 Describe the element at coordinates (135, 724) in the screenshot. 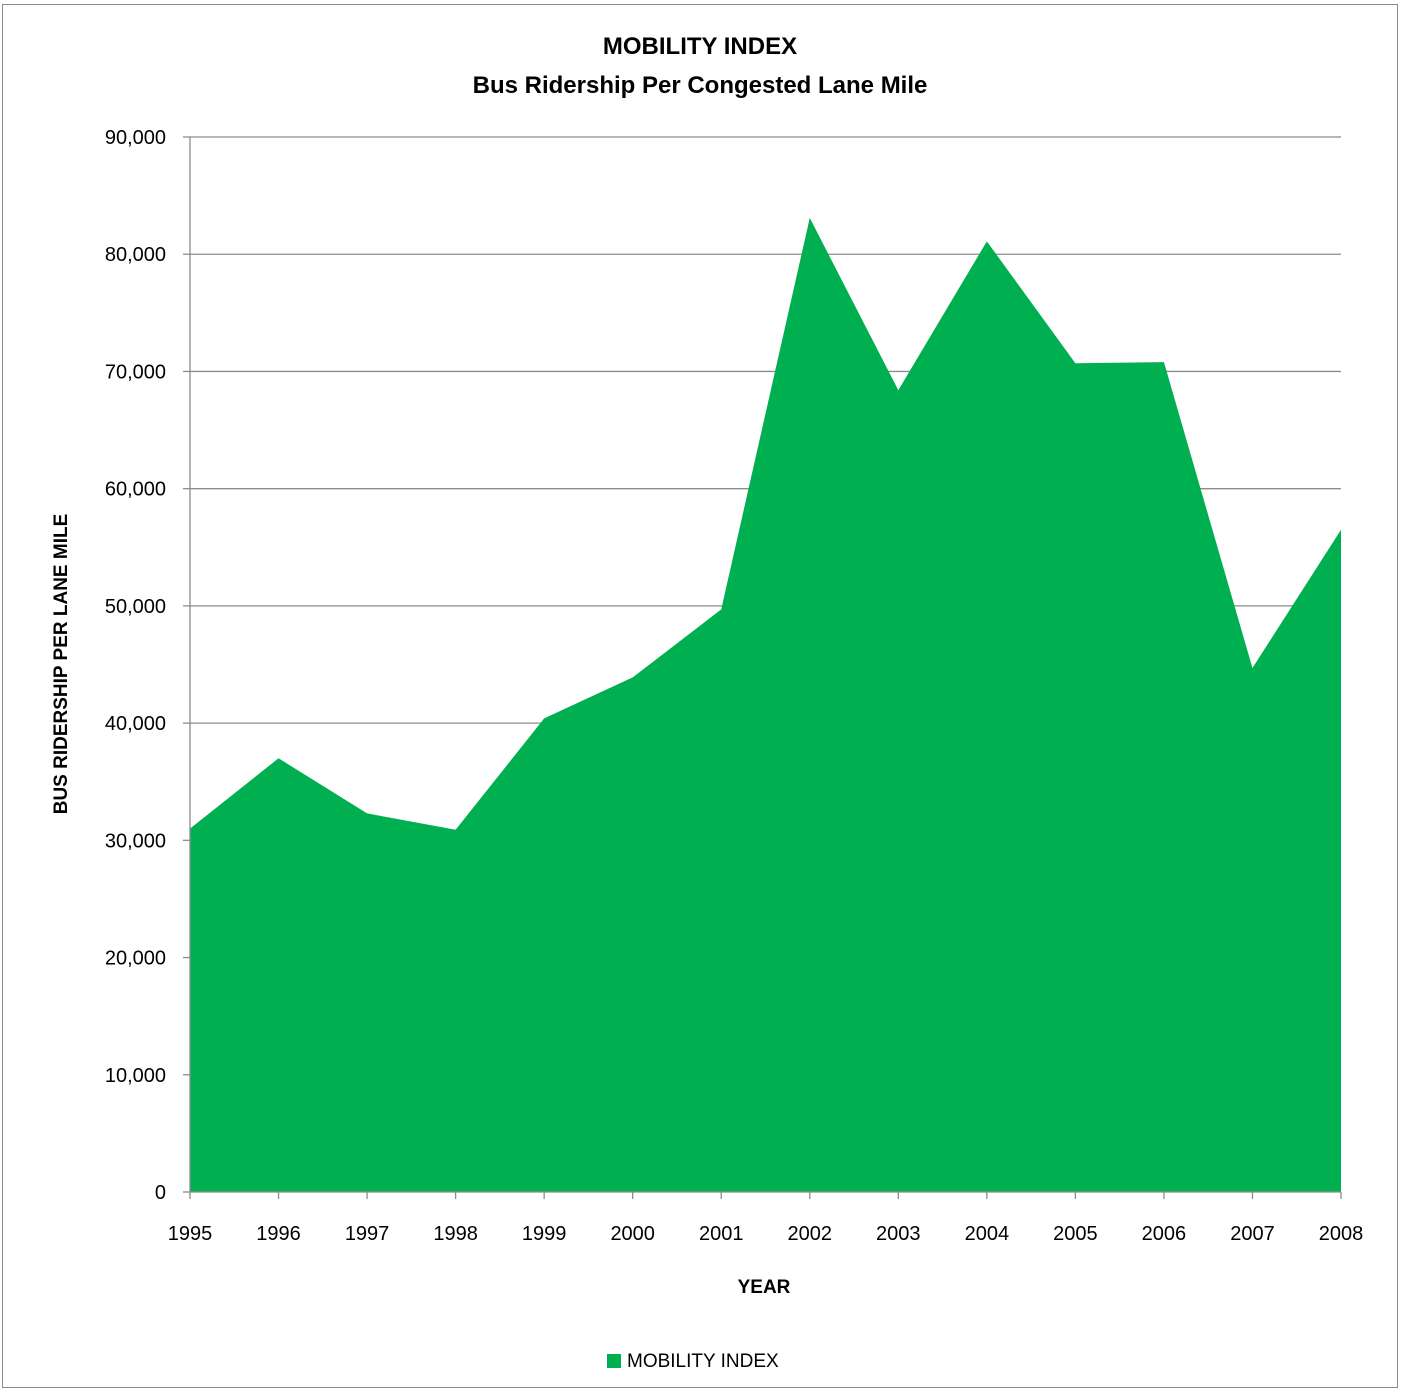

I see `y-tick-label: 40,000` at that location.